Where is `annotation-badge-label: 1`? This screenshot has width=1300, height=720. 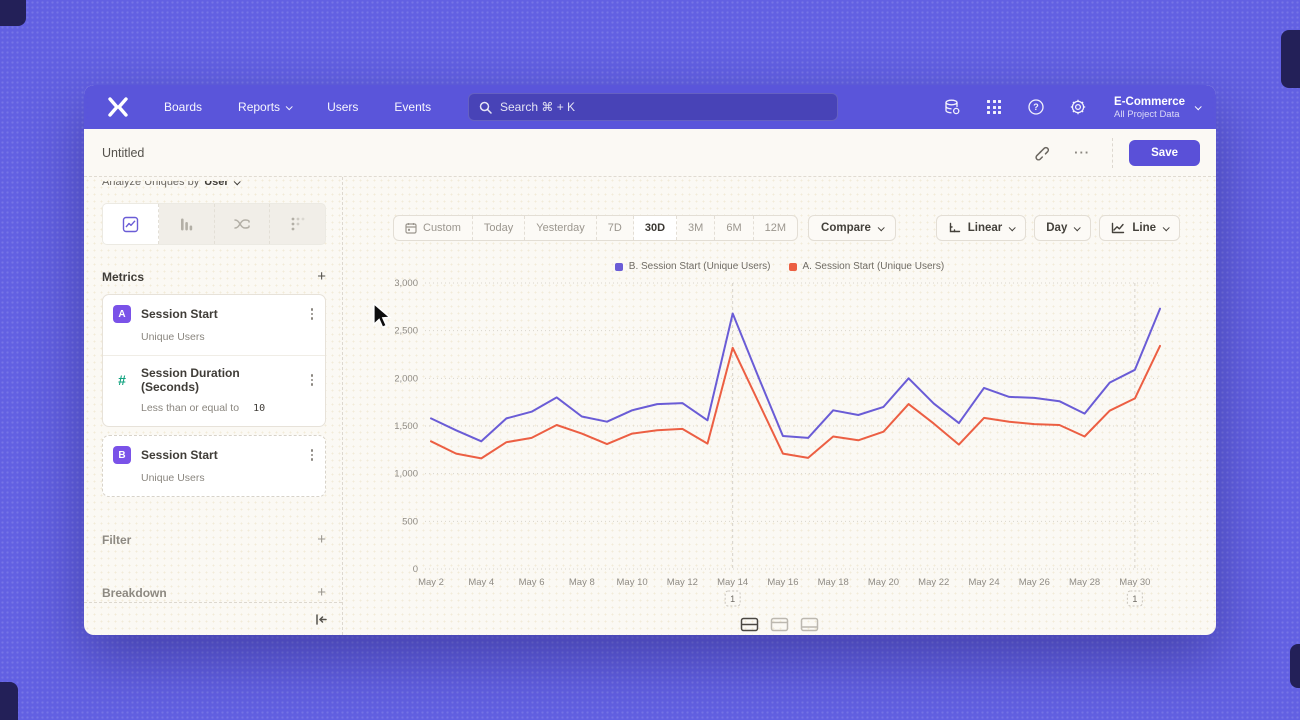 annotation-badge-label: 1 is located at coordinates (732, 599).